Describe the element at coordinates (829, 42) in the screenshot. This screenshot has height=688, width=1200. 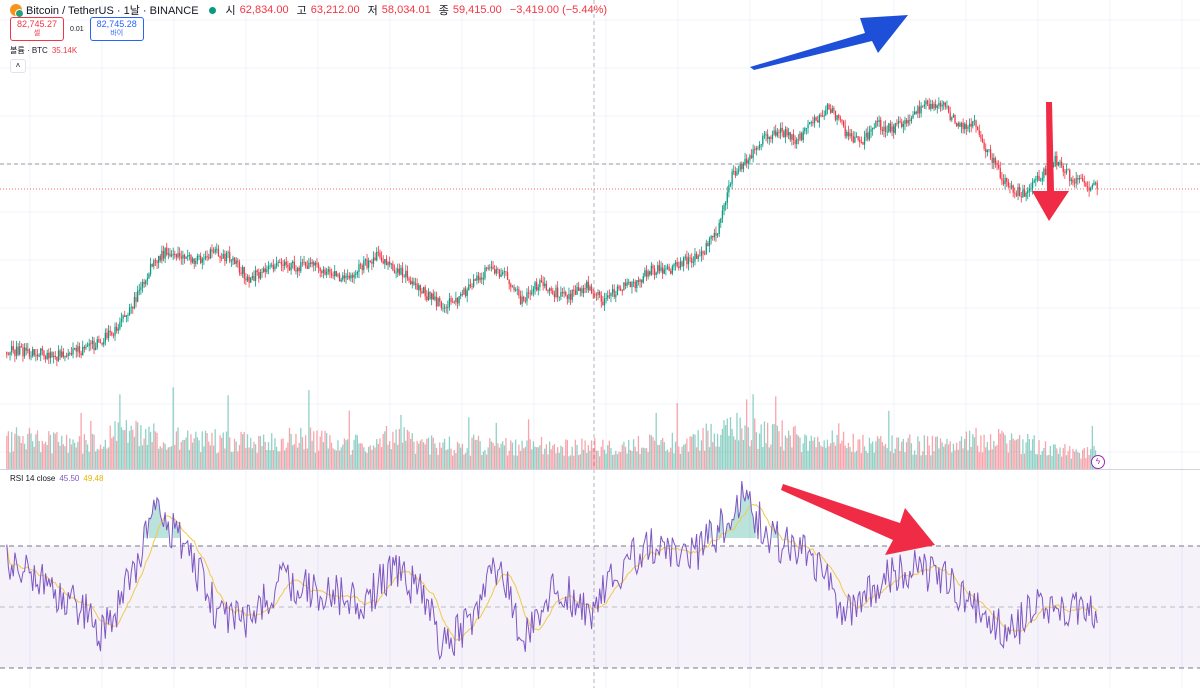
I see `blue-arrow-annotation` at that location.